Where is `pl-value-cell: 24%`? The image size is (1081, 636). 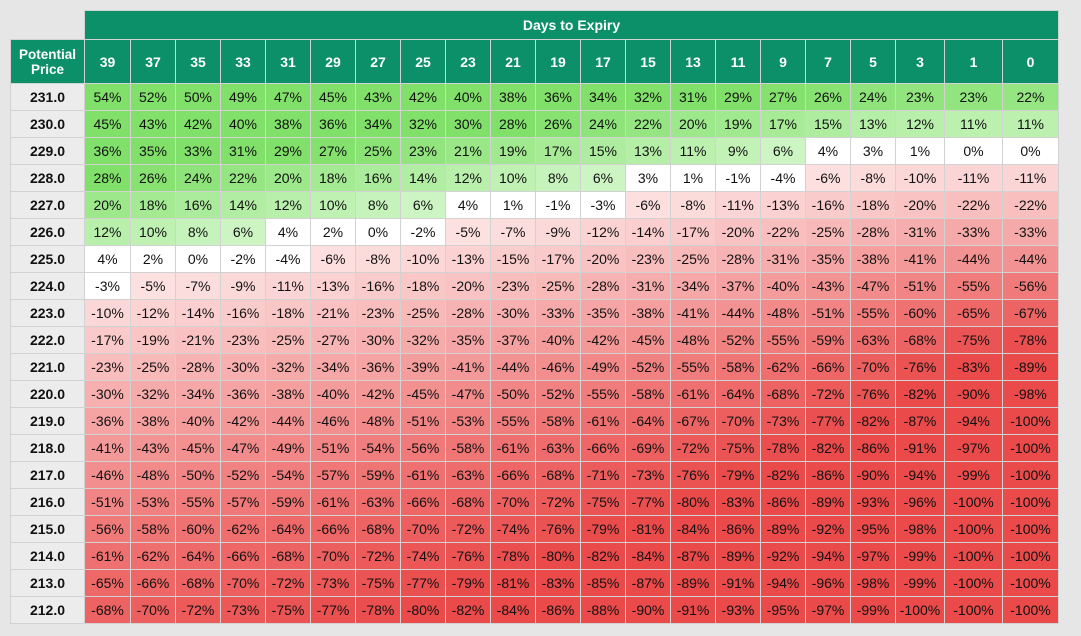 pl-value-cell: 24% is located at coordinates (198, 178).